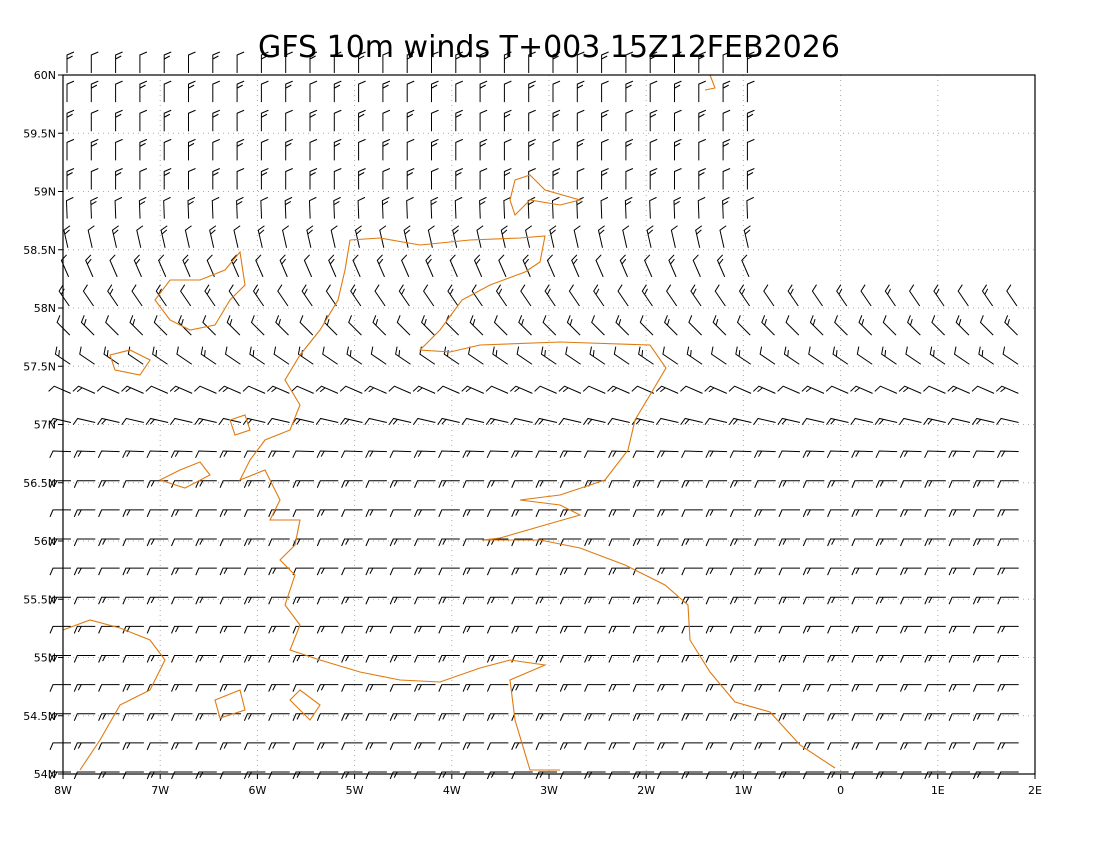 This screenshot has height=850, width=1100. Describe the element at coordinates (45, 658) in the screenshot. I see `y-tick-label: 55N` at that location.